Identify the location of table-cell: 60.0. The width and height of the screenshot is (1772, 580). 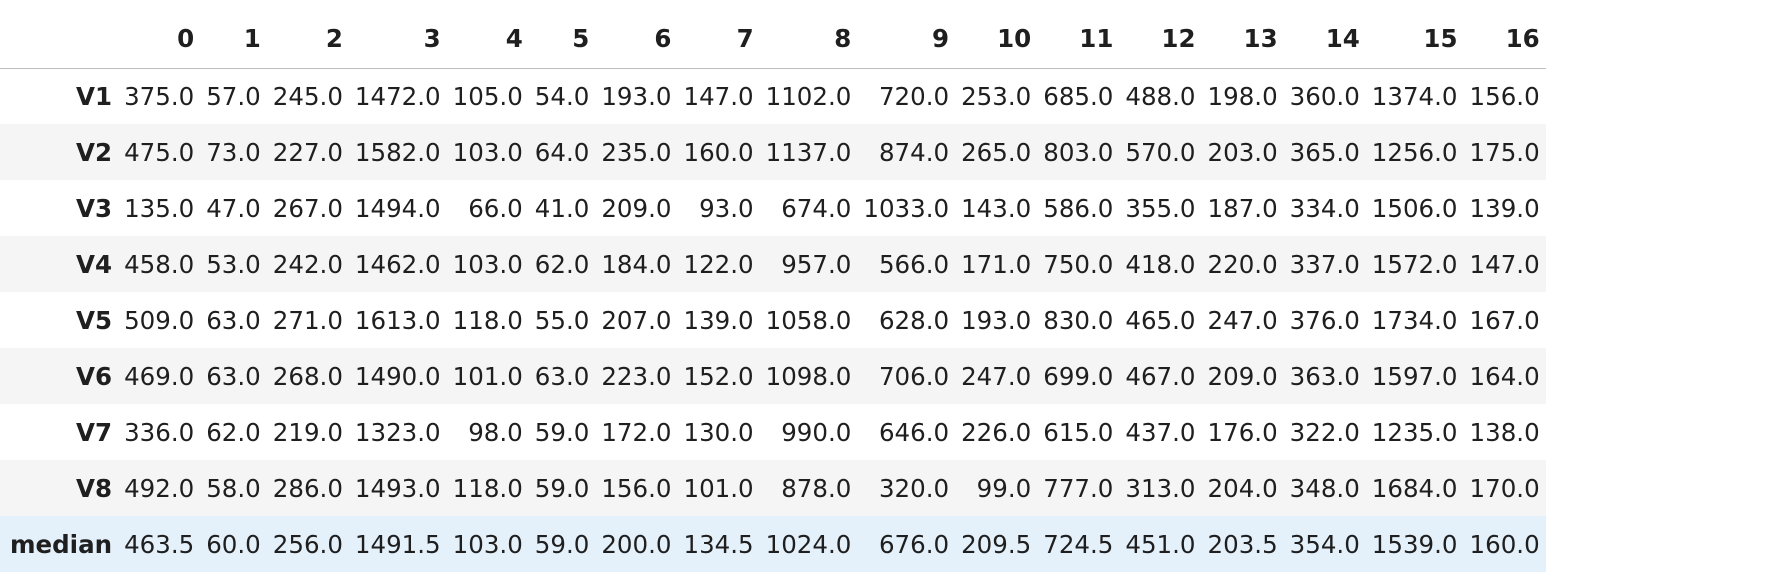
(233, 544).